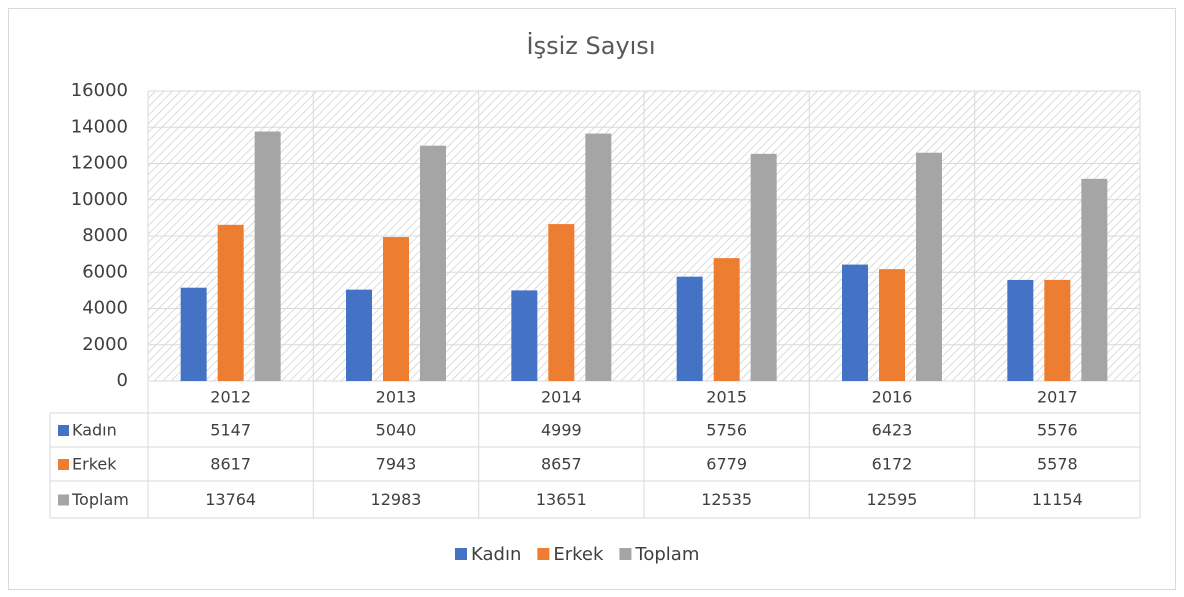 This screenshot has width=1184, height=597. Describe the element at coordinates (726, 499) in the screenshot. I see `table-cell: 12535` at that location.